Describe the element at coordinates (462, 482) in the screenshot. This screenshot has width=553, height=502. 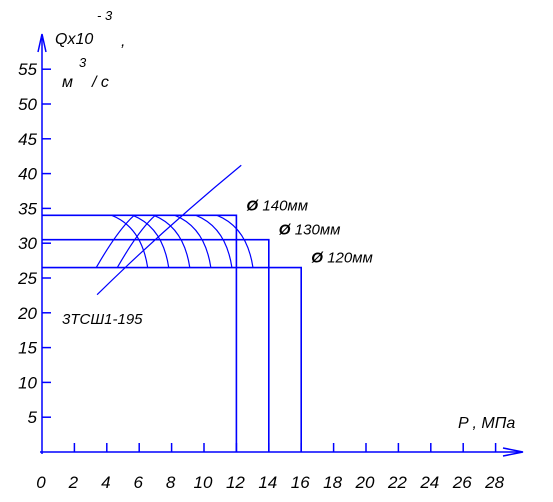
I see `x-tick-label: 26` at that location.